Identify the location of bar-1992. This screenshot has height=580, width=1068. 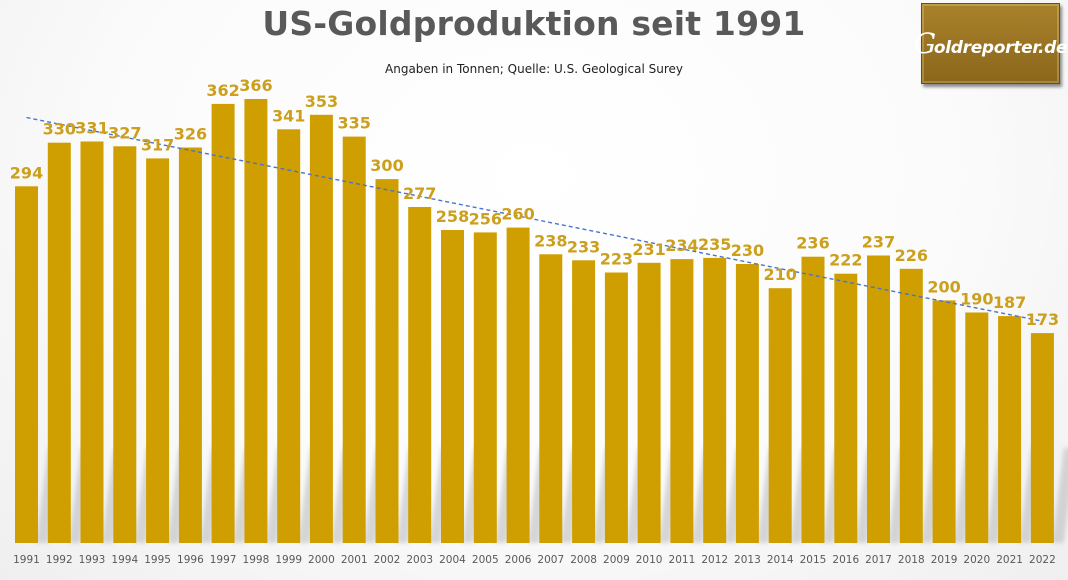
(59, 342).